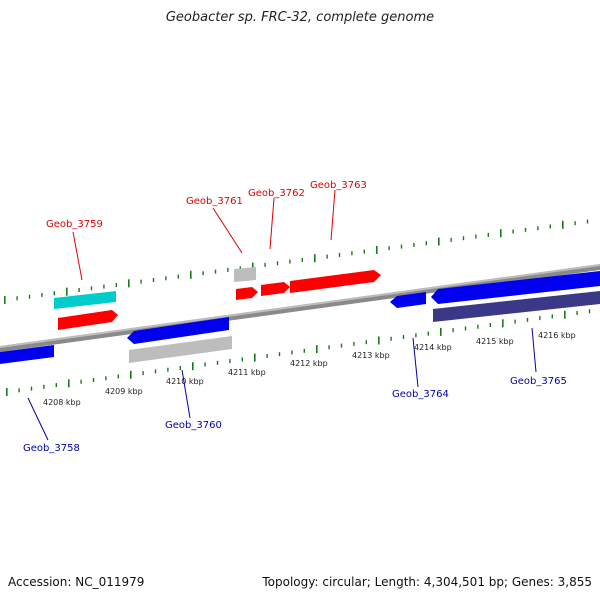 The width and height of the screenshot is (600, 600). Describe the element at coordinates (338, 185) in the screenshot. I see `gene-label-geob-3763: Geob_3763` at that location.